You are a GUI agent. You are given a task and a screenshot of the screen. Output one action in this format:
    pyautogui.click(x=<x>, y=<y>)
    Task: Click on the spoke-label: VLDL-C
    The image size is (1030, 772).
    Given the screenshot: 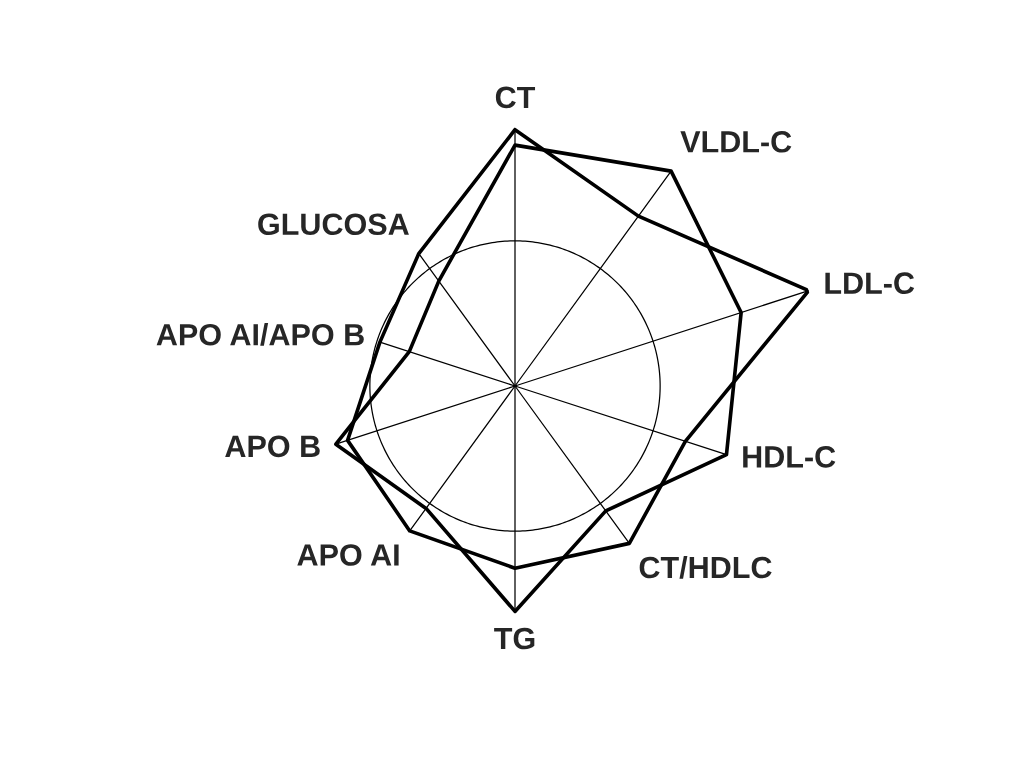 What is the action you would take?
    pyautogui.click(x=736, y=141)
    